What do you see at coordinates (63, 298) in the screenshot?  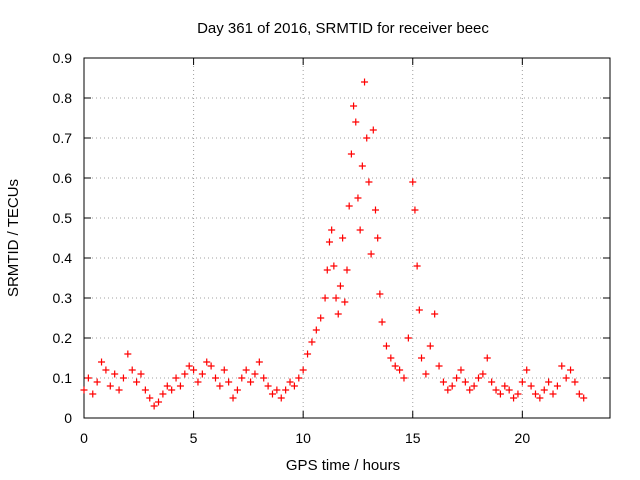 I see `y-tick-label: 0.3` at bounding box center [63, 298].